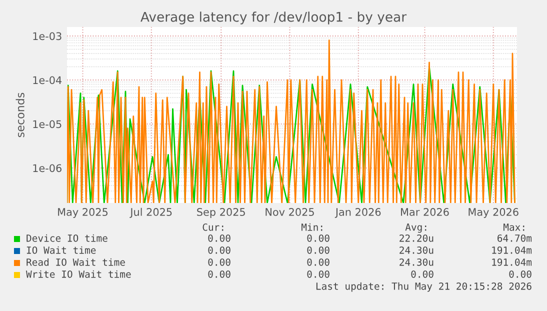  What do you see at coordinates (67, 238) in the screenshot?
I see `legend-label: Device IO time` at bounding box center [67, 238].